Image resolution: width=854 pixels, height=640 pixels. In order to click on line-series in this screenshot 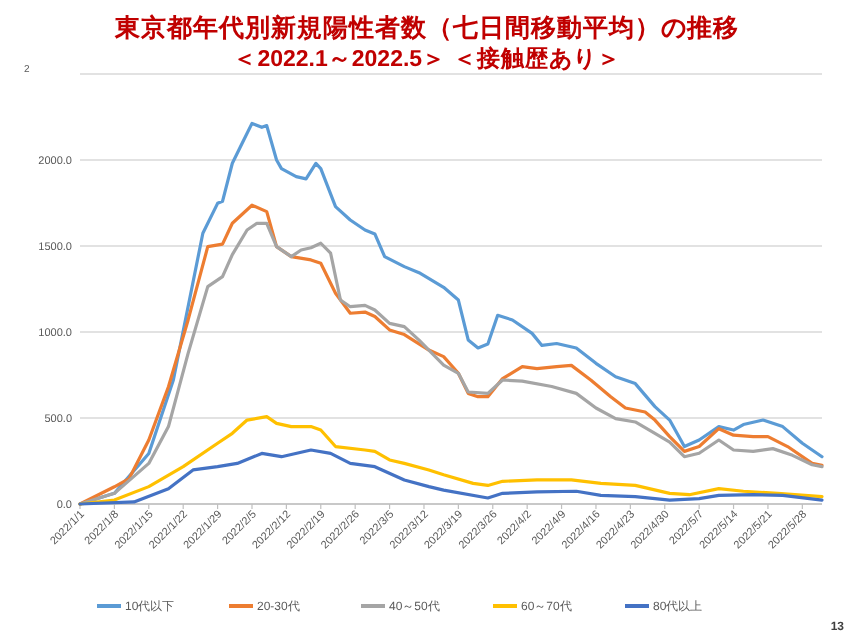, I will do `click(451, 477)`.